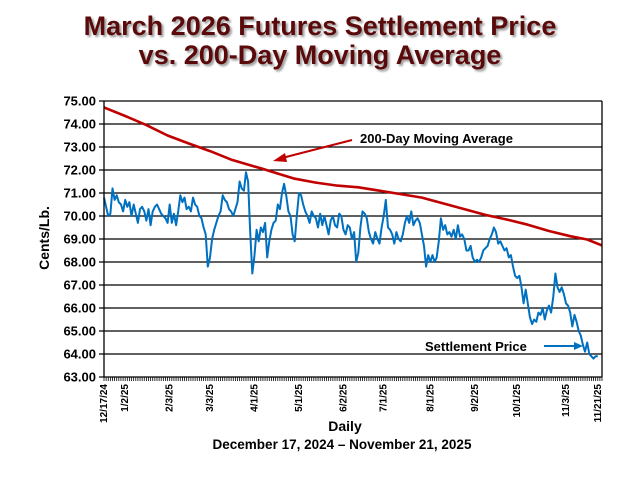 Image resolution: width=640 pixels, height=480 pixels. I want to click on y-tick-label: 69.00, so click(79, 239).